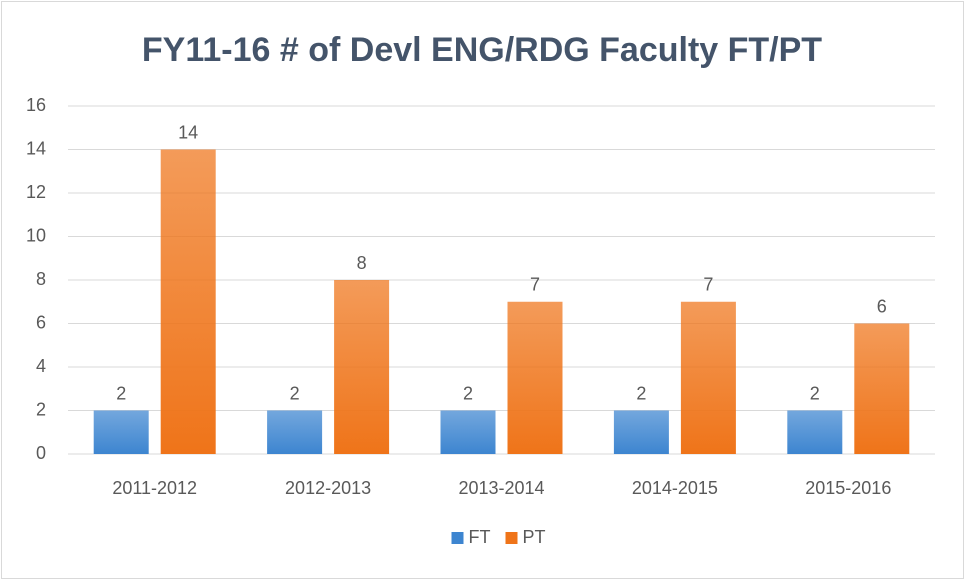 Image resolution: width=965 pixels, height=581 pixels. I want to click on x-tick-label: 2014-2015, so click(675, 488).